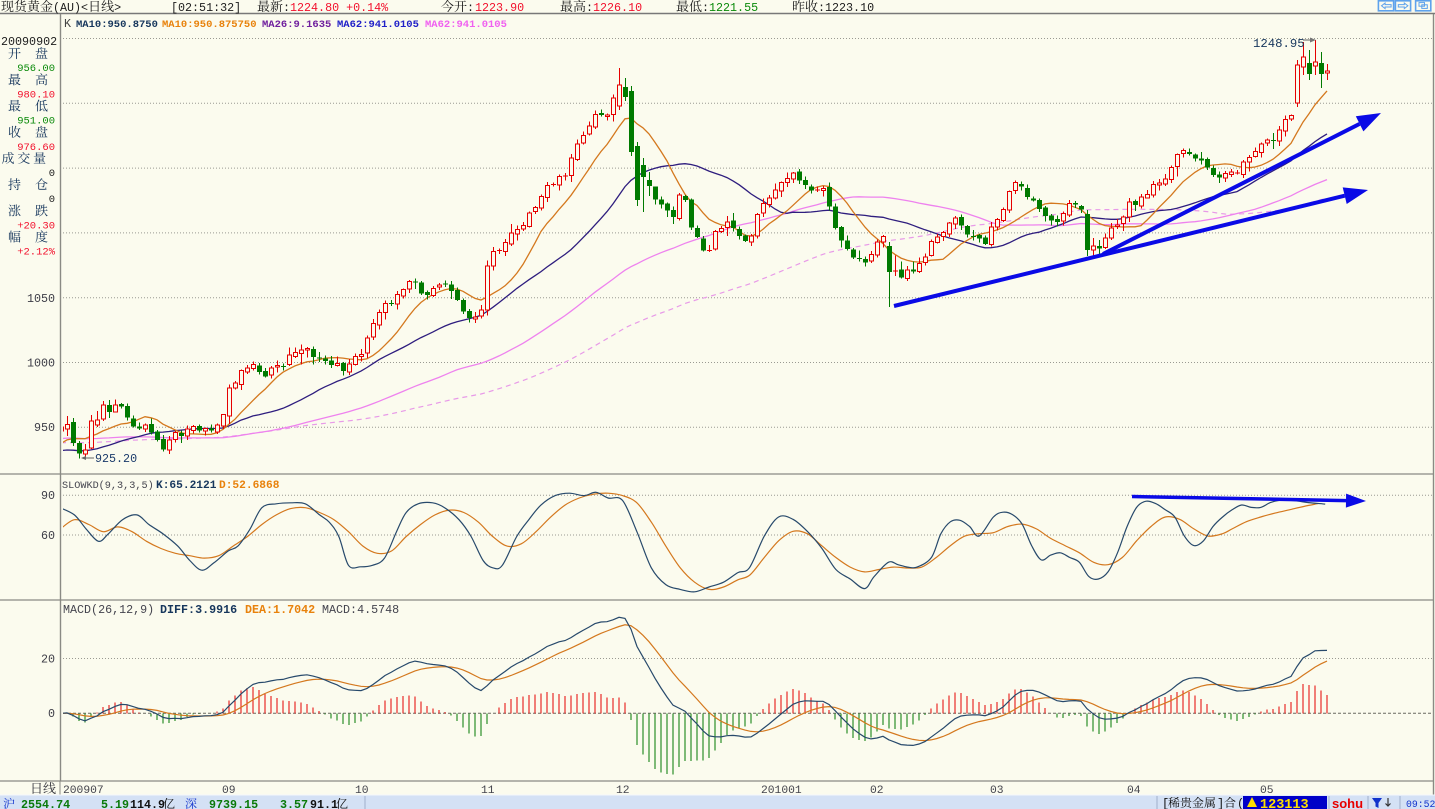 The width and height of the screenshot is (1435, 809). What do you see at coordinates (70, 8) in the screenshot?
I see `svg-text: (AU)<` at bounding box center [70, 8].